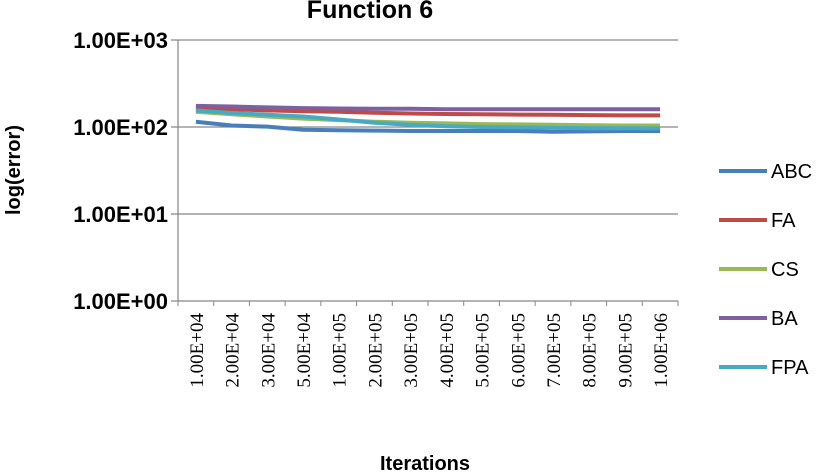  I want to click on legend-label-abc: ABC, so click(791, 172).